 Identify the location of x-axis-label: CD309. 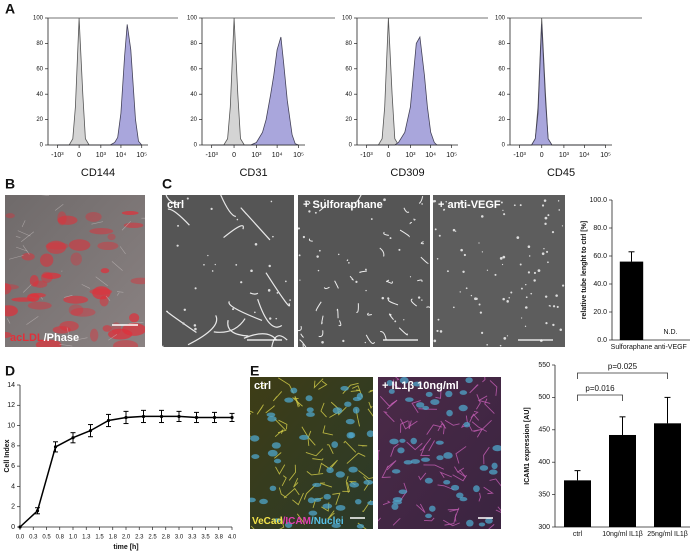
(407, 173).